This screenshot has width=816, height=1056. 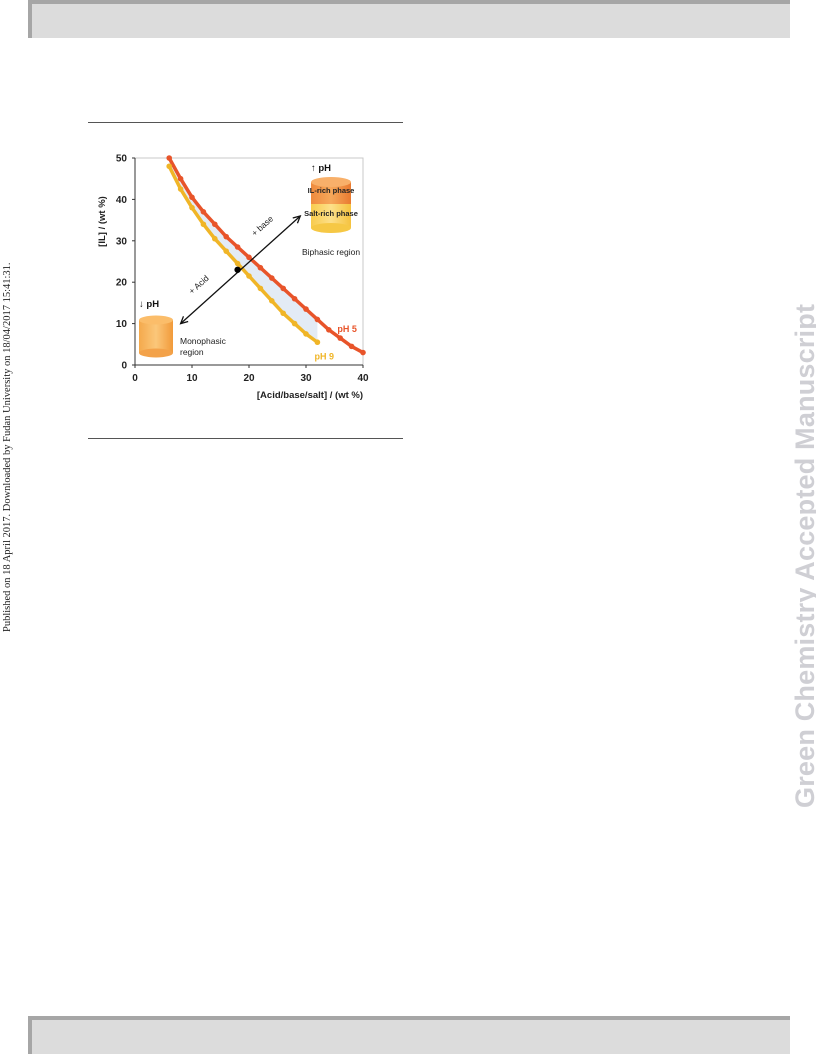 I want to click on il-rich-label: IL-rich phase, so click(x=331, y=190).